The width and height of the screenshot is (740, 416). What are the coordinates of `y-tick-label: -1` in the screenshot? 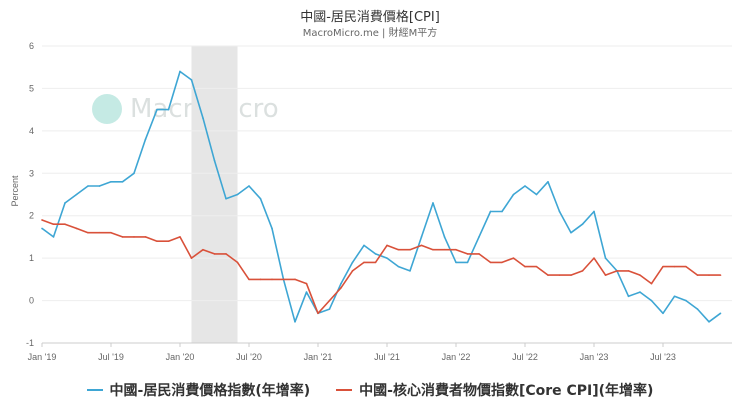 It's located at (30, 343).